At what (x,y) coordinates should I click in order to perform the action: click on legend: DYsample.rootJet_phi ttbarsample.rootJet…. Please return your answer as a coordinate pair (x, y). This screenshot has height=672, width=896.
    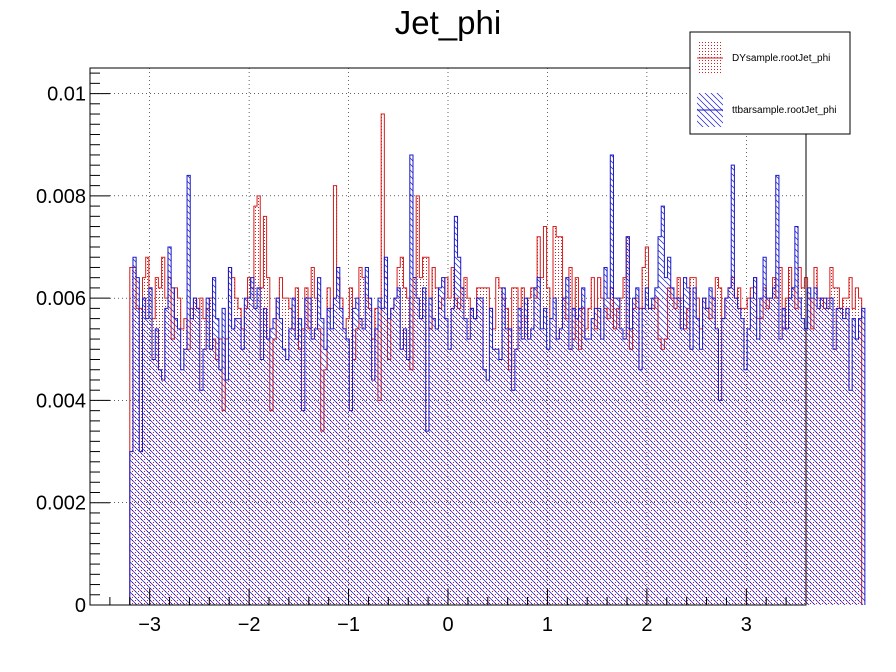
    Looking at the image, I should click on (770, 83).